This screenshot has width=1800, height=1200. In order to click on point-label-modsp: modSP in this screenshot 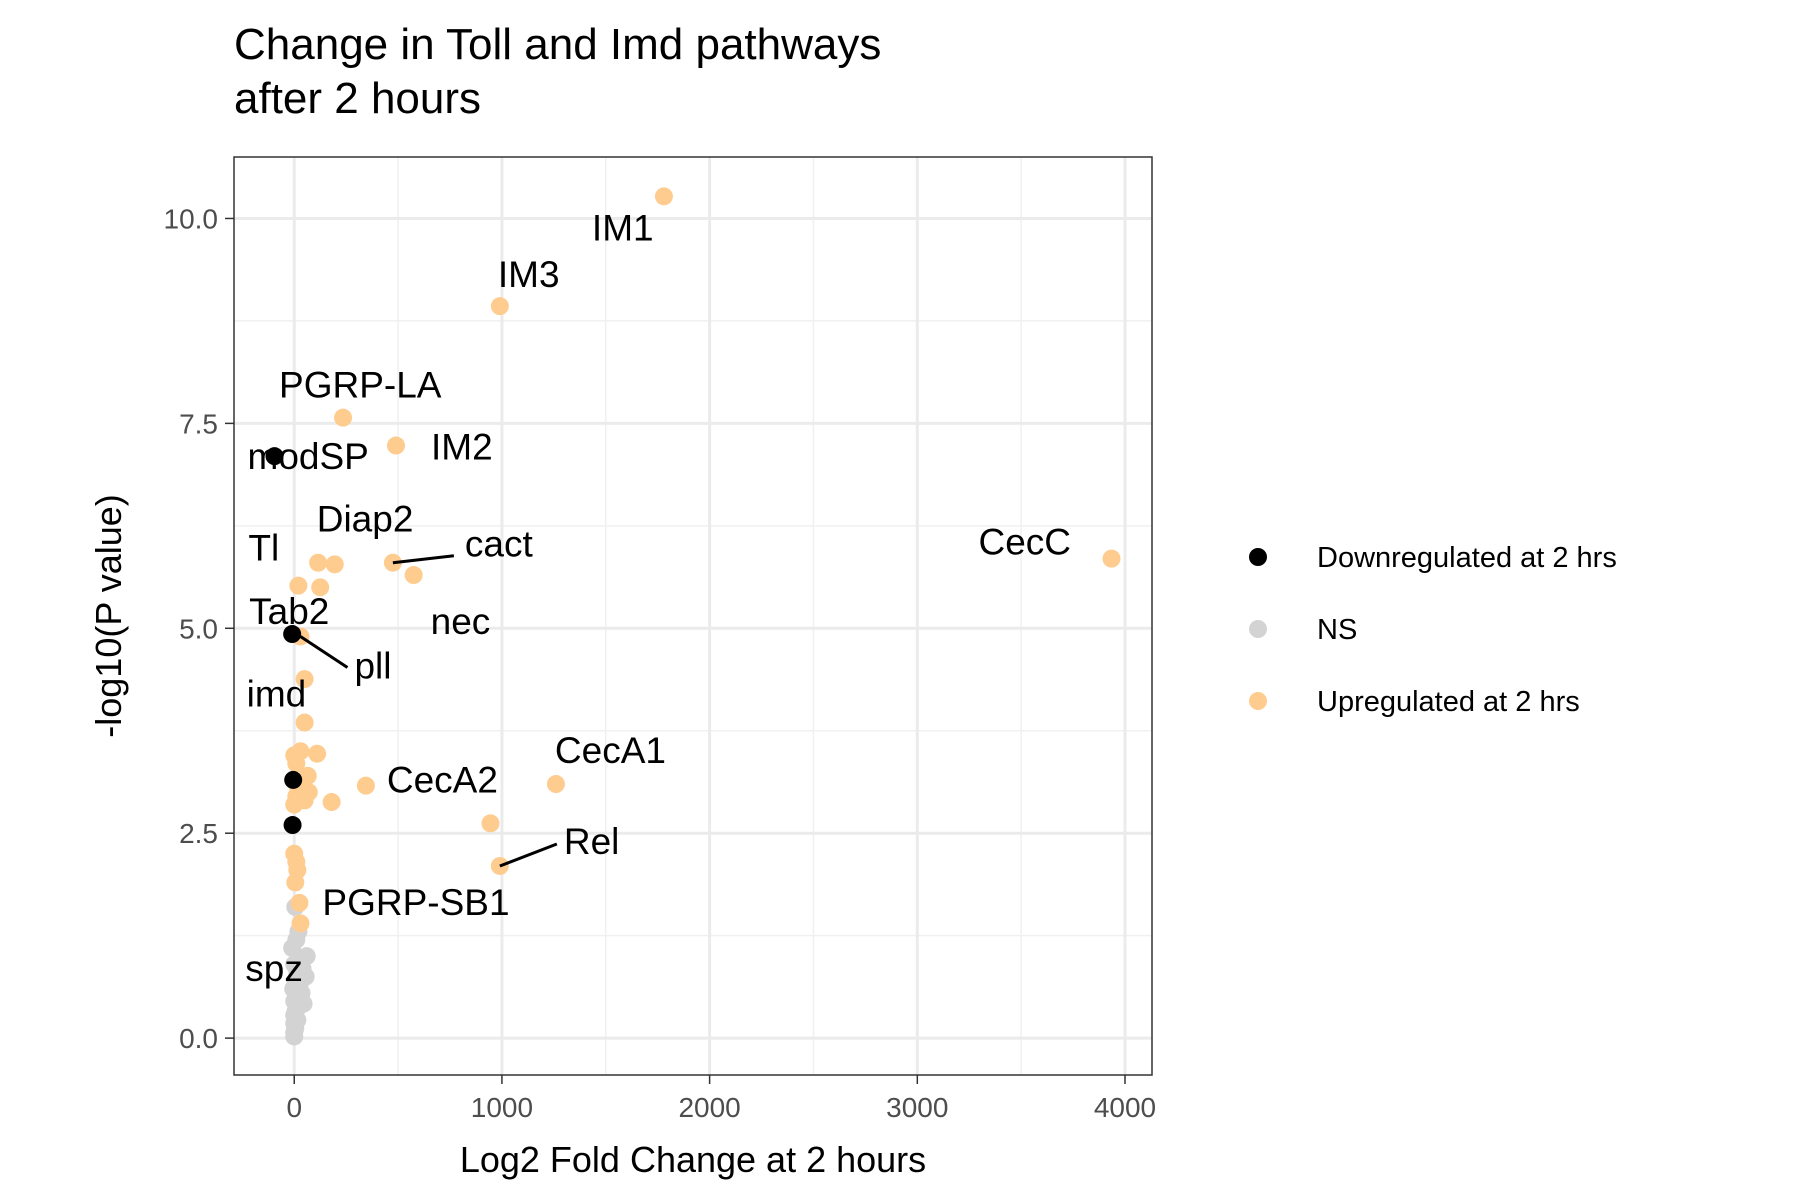, I will do `click(308, 456)`.